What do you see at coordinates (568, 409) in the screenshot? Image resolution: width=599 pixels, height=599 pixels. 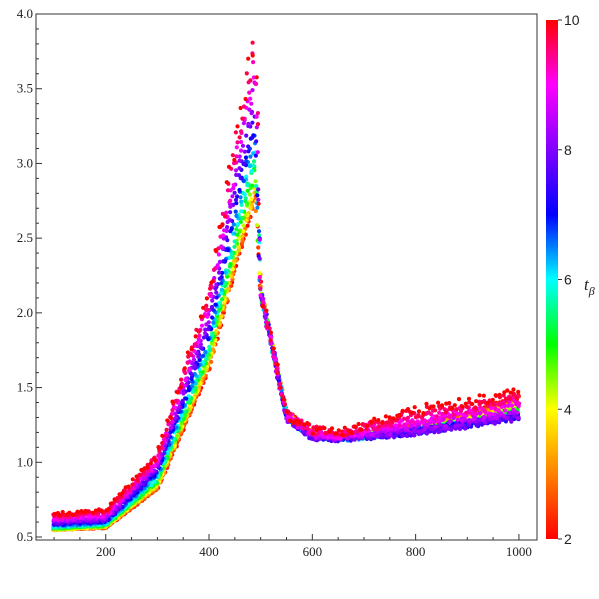 I see `colorbar-tick-label: 4` at bounding box center [568, 409].